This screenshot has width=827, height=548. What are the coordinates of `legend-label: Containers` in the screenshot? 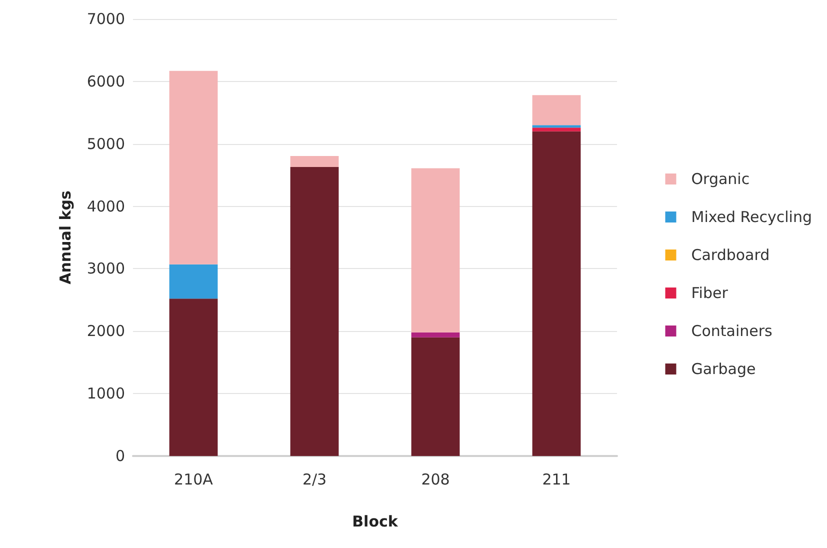 It's located at (732, 331).